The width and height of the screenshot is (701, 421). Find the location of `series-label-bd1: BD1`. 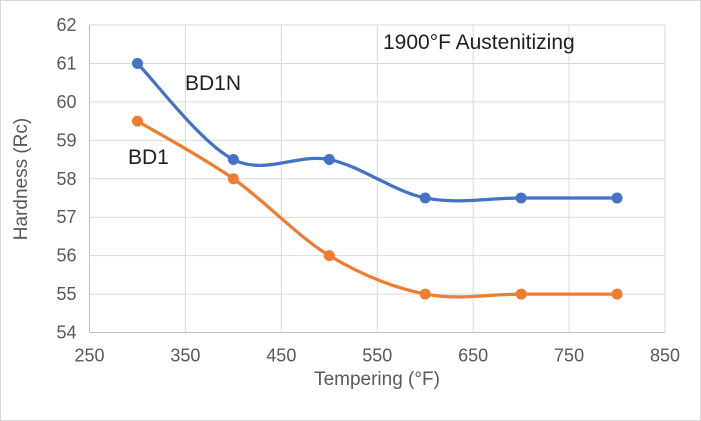

series-label-bd1: BD1 is located at coordinates (148, 157).